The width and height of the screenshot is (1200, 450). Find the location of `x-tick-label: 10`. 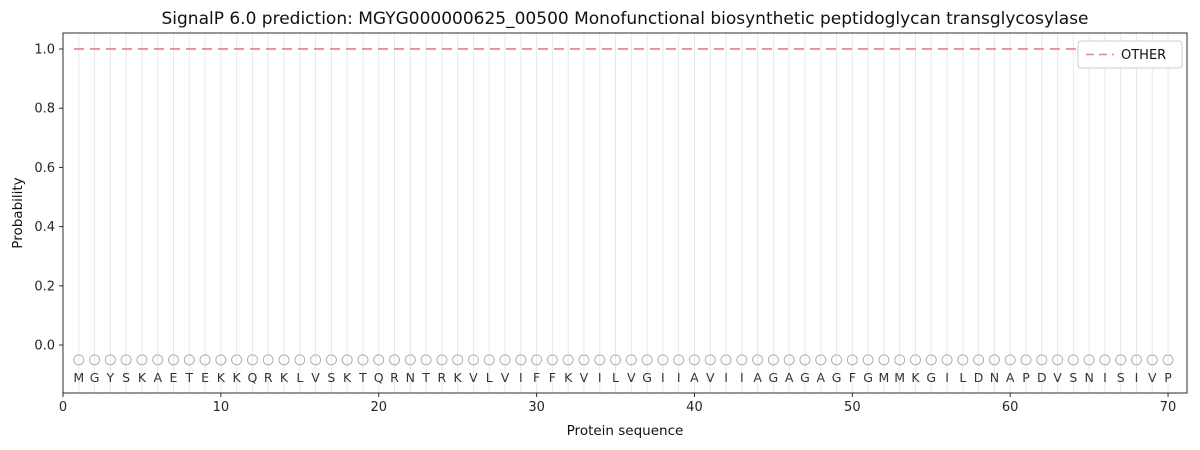

x-tick-label: 10 is located at coordinates (221, 407).